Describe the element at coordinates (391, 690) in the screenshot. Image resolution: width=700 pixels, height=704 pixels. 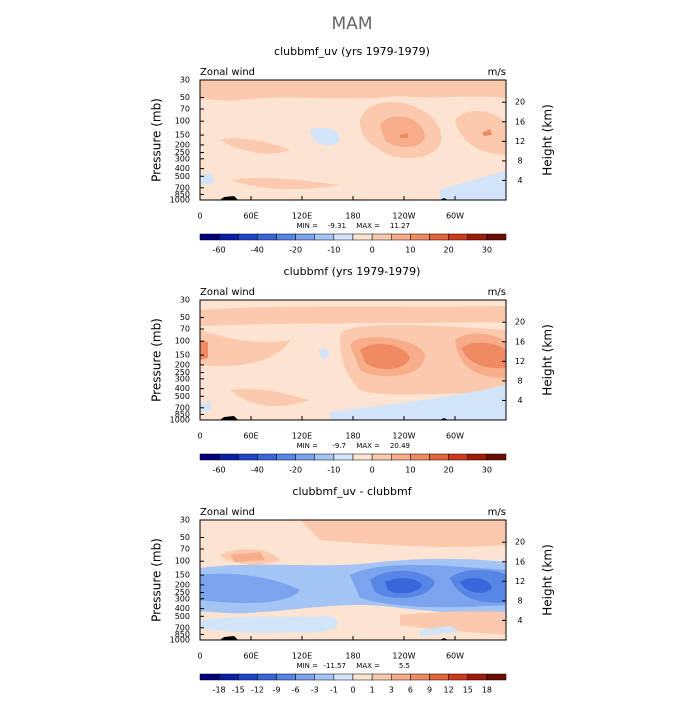
I see `colorbar-label: 3` at that location.